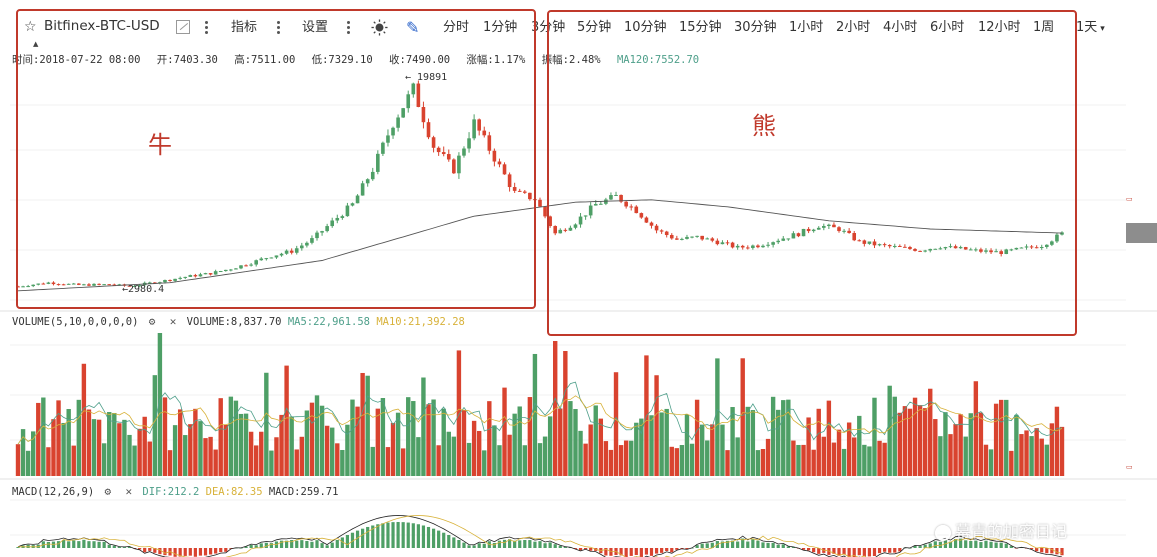  What do you see at coordinates (853, 27) in the screenshot?
I see `tf-2h: 2小时` at bounding box center [853, 27].